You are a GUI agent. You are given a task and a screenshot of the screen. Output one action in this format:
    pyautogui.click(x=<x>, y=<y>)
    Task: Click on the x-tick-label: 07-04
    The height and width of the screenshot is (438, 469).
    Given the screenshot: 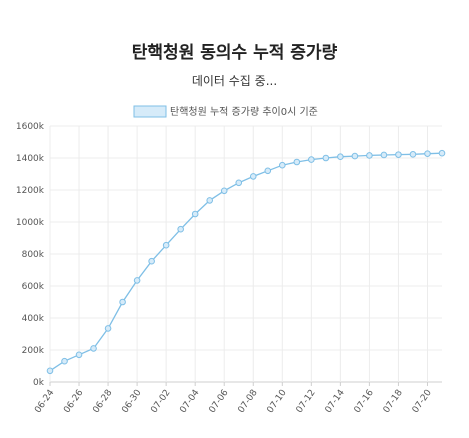 What is the action you would take?
    pyautogui.click(x=189, y=401)
    